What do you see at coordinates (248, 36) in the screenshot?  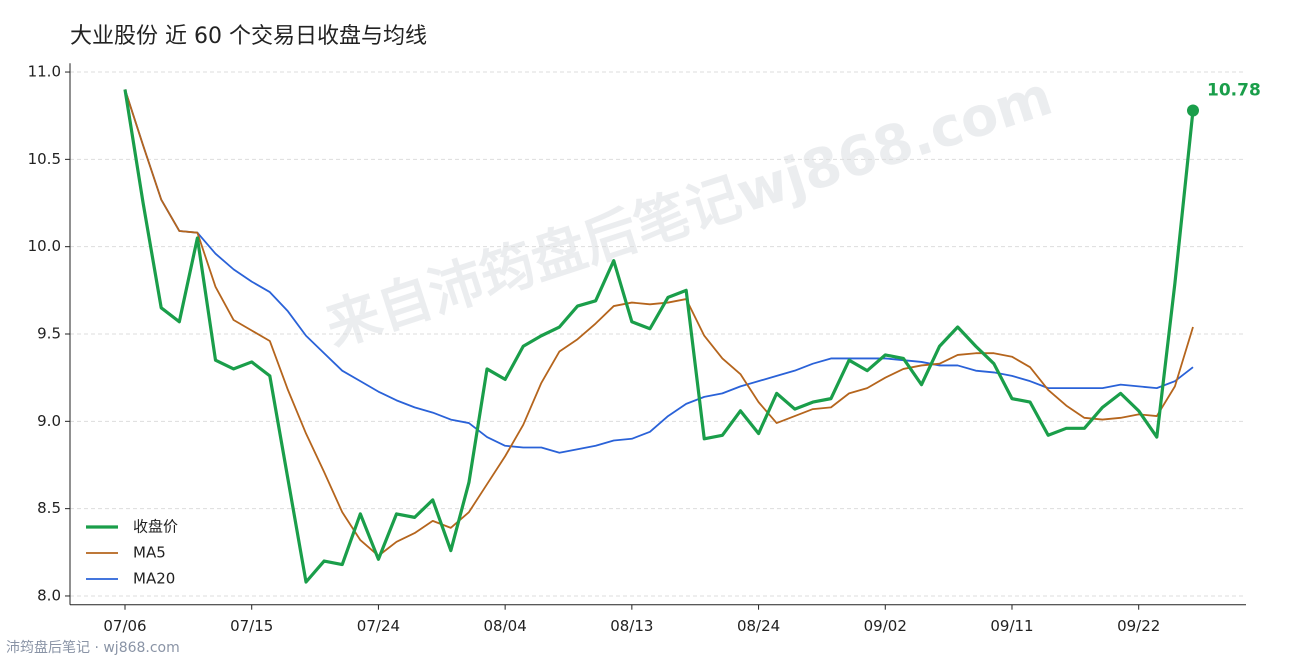 I see `chart-title: 大业股份 近 60 个交易日收盘与均线` at bounding box center [248, 36].